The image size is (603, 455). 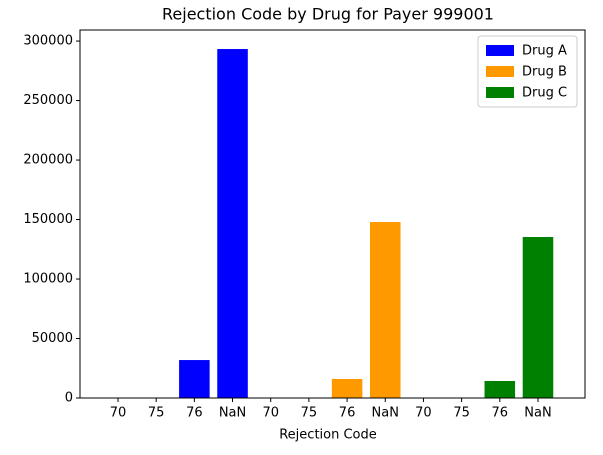 I want to click on y-tick-label: 100000, so click(x=48, y=279).